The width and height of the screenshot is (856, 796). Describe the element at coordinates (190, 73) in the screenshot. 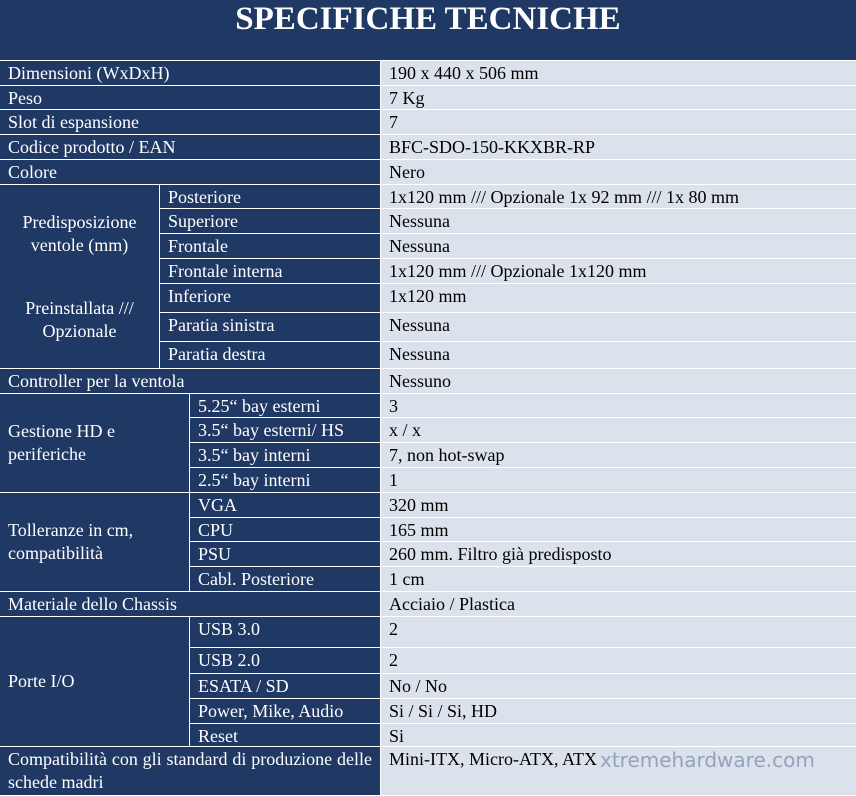

I see `label: Dimensioni (WxDxH)` at that location.